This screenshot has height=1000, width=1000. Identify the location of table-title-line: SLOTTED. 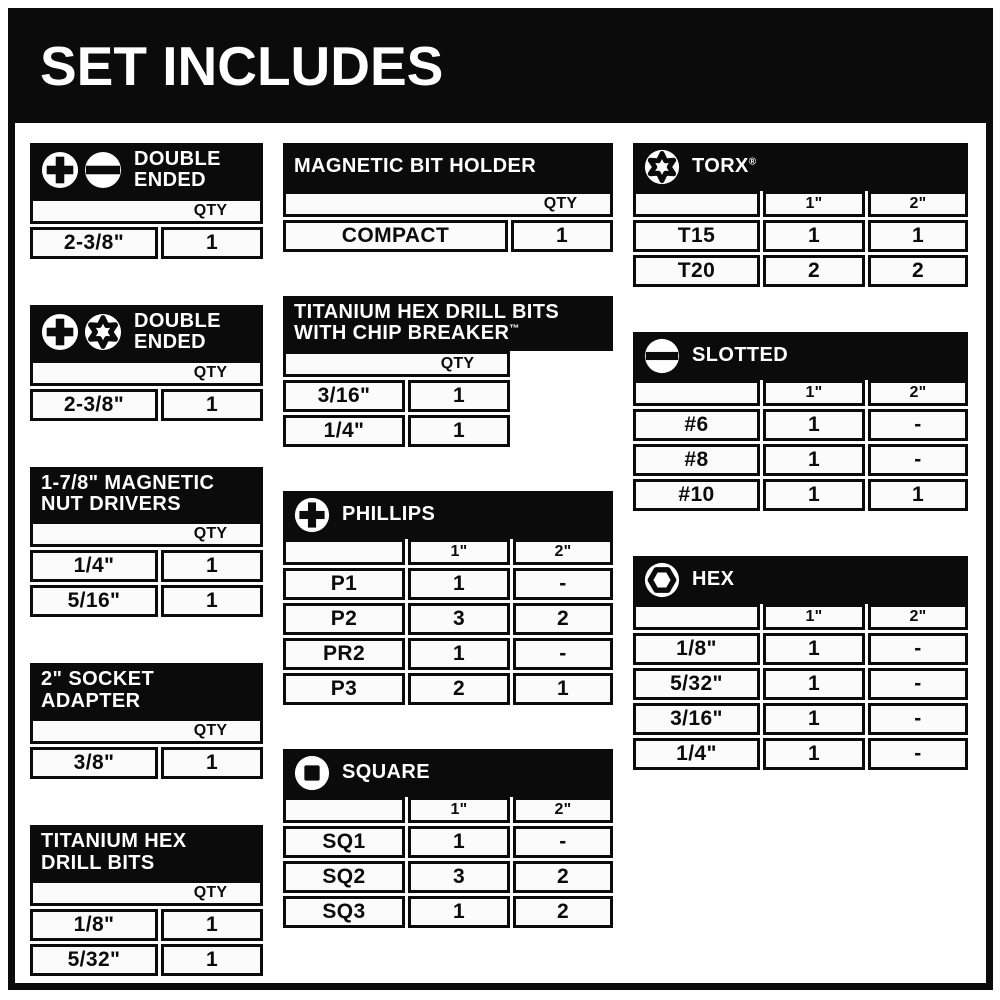
(740, 355).